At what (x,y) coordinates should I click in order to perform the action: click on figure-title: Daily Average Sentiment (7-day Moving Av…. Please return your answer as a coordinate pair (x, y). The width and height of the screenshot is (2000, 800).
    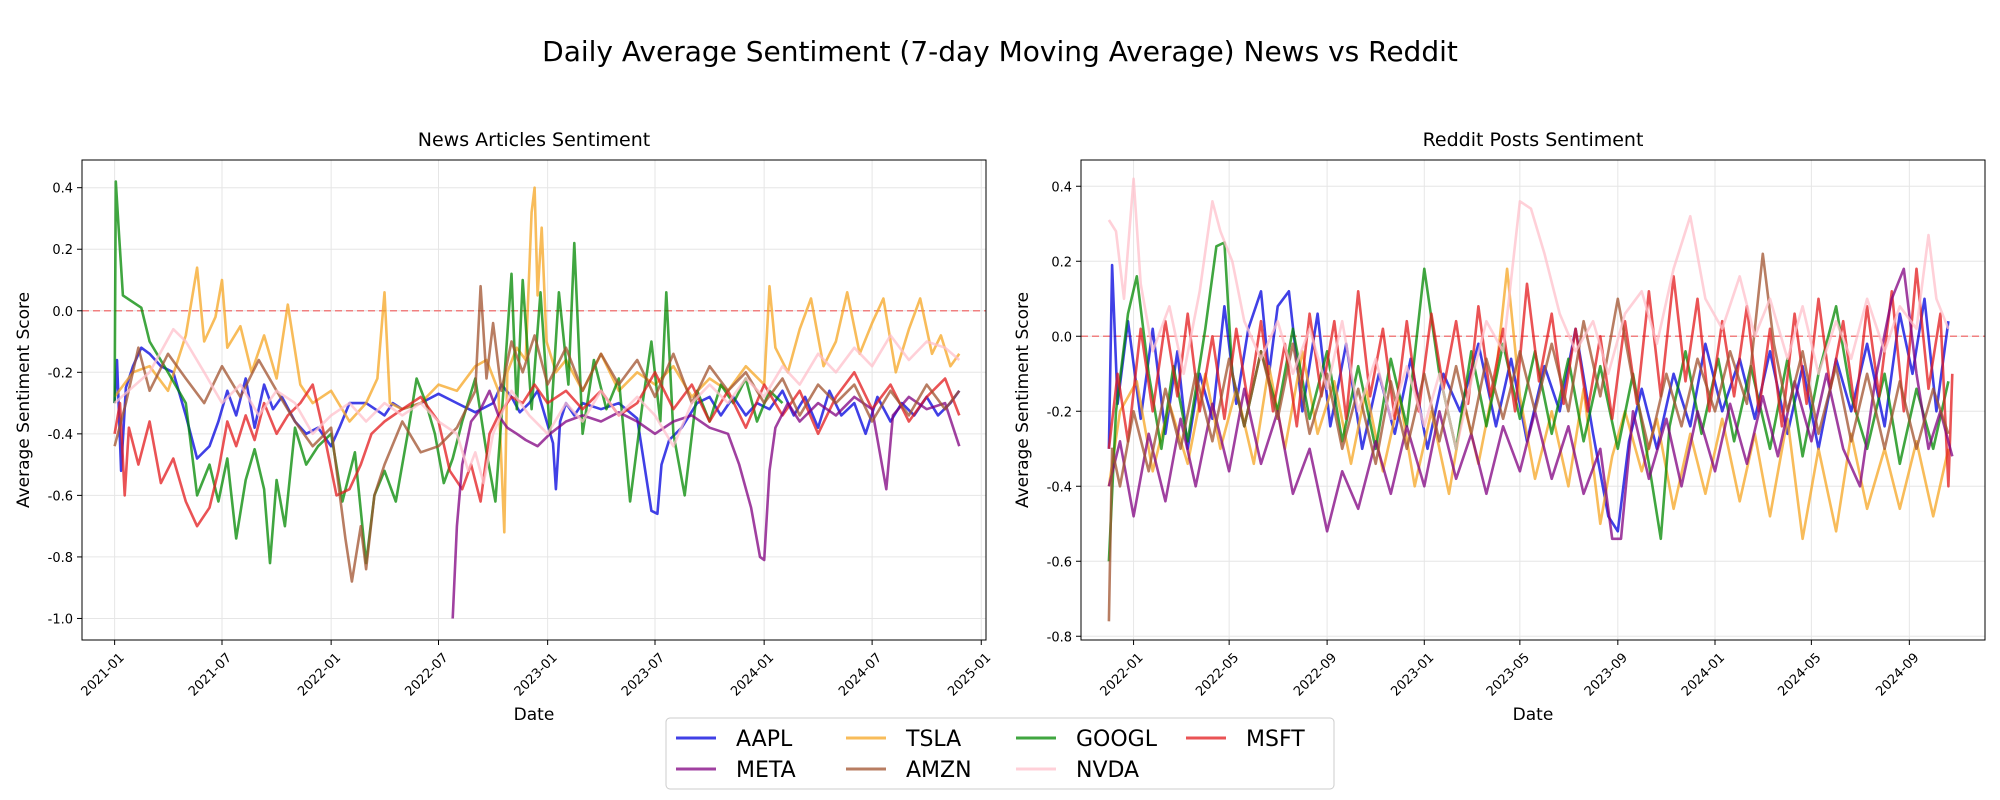
    Looking at the image, I should click on (1000, 51).